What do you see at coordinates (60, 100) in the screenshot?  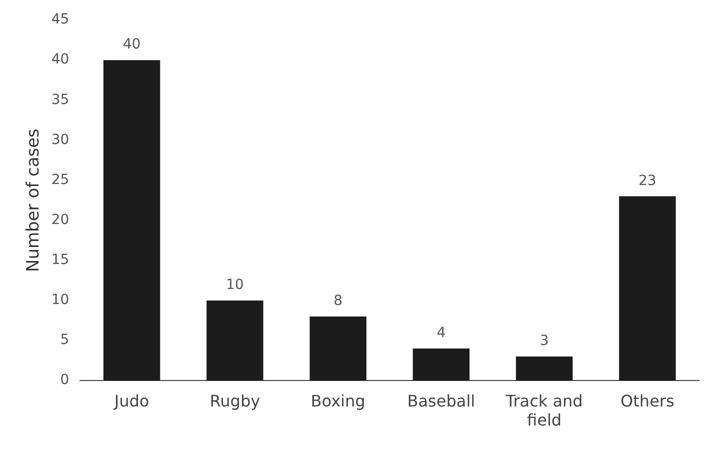 I see `y-tick-label: 35` at bounding box center [60, 100].